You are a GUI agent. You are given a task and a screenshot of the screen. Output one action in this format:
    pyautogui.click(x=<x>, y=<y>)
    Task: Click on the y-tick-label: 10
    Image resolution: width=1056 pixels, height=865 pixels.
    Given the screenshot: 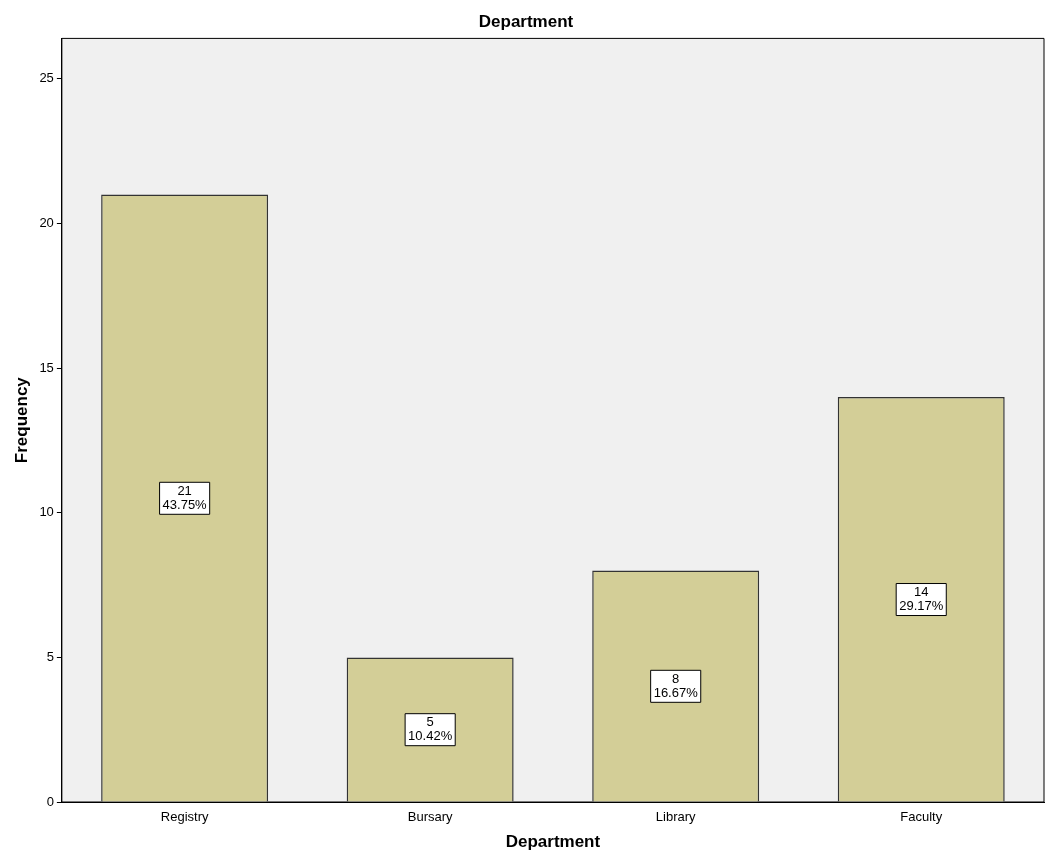 What is the action you would take?
    pyautogui.click(x=46, y=512)
    